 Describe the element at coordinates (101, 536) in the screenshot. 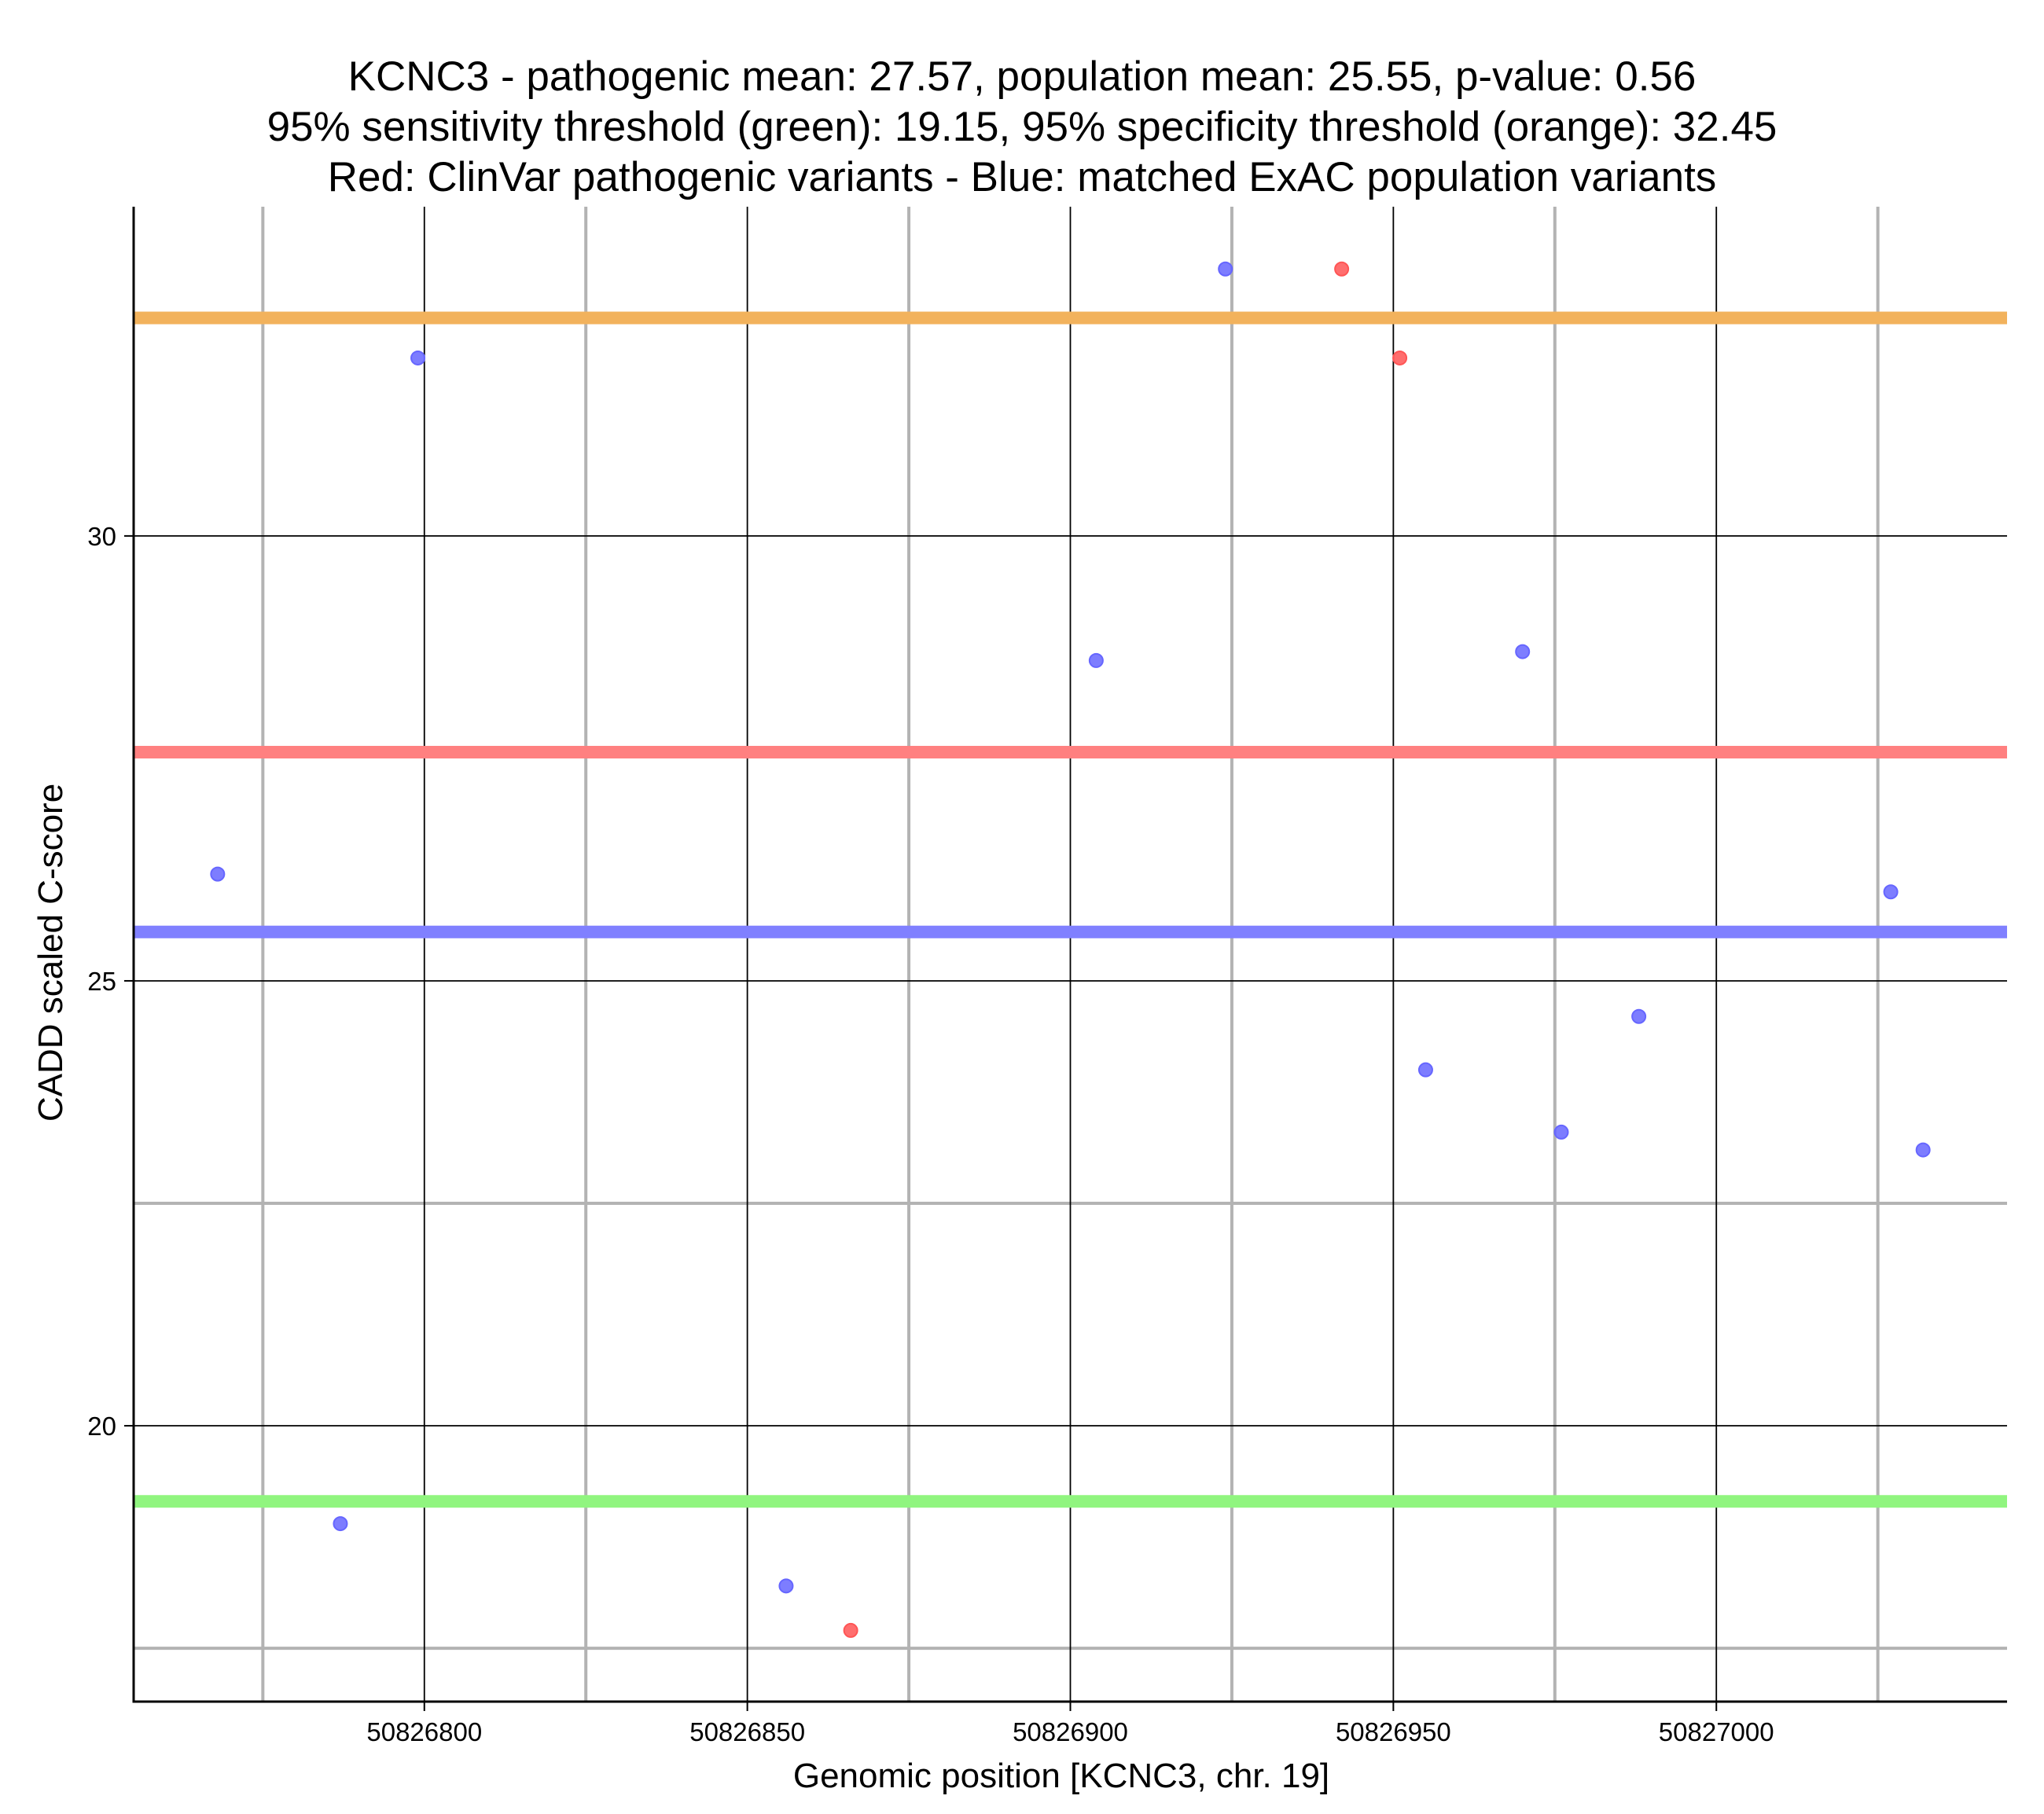

I see `y-tick-label: 30` at that location.